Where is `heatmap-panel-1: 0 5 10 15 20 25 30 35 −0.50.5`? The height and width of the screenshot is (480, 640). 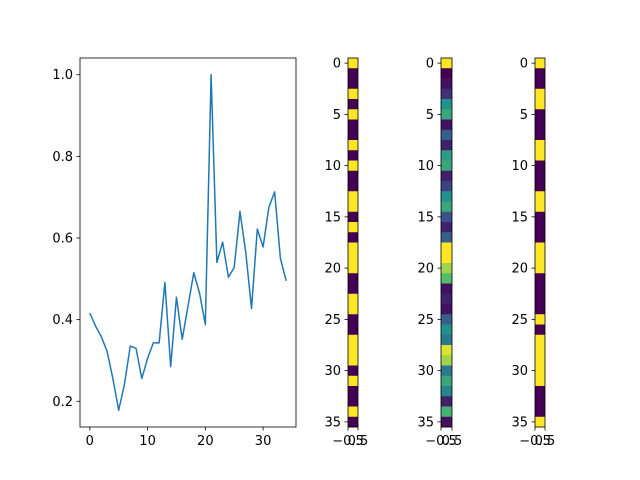 heatmap-panel-1: 0 5 10 15 20 25 30 35 −0.50.5 is located at coordinates (346, 253).